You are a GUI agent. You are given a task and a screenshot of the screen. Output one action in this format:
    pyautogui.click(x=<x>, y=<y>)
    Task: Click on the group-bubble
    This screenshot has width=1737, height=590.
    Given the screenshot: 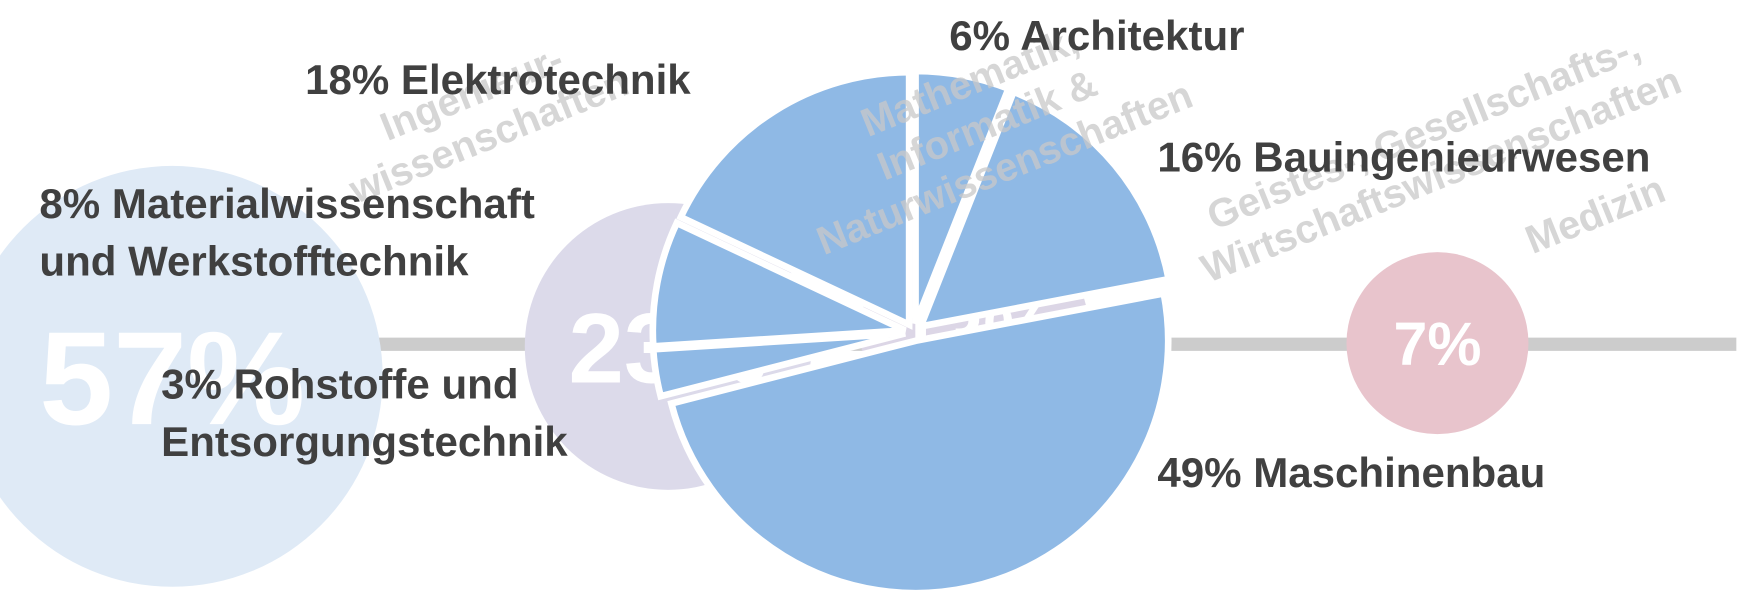 What is the action you would take?
    pyautogui.click(x=1437, y=343)
    